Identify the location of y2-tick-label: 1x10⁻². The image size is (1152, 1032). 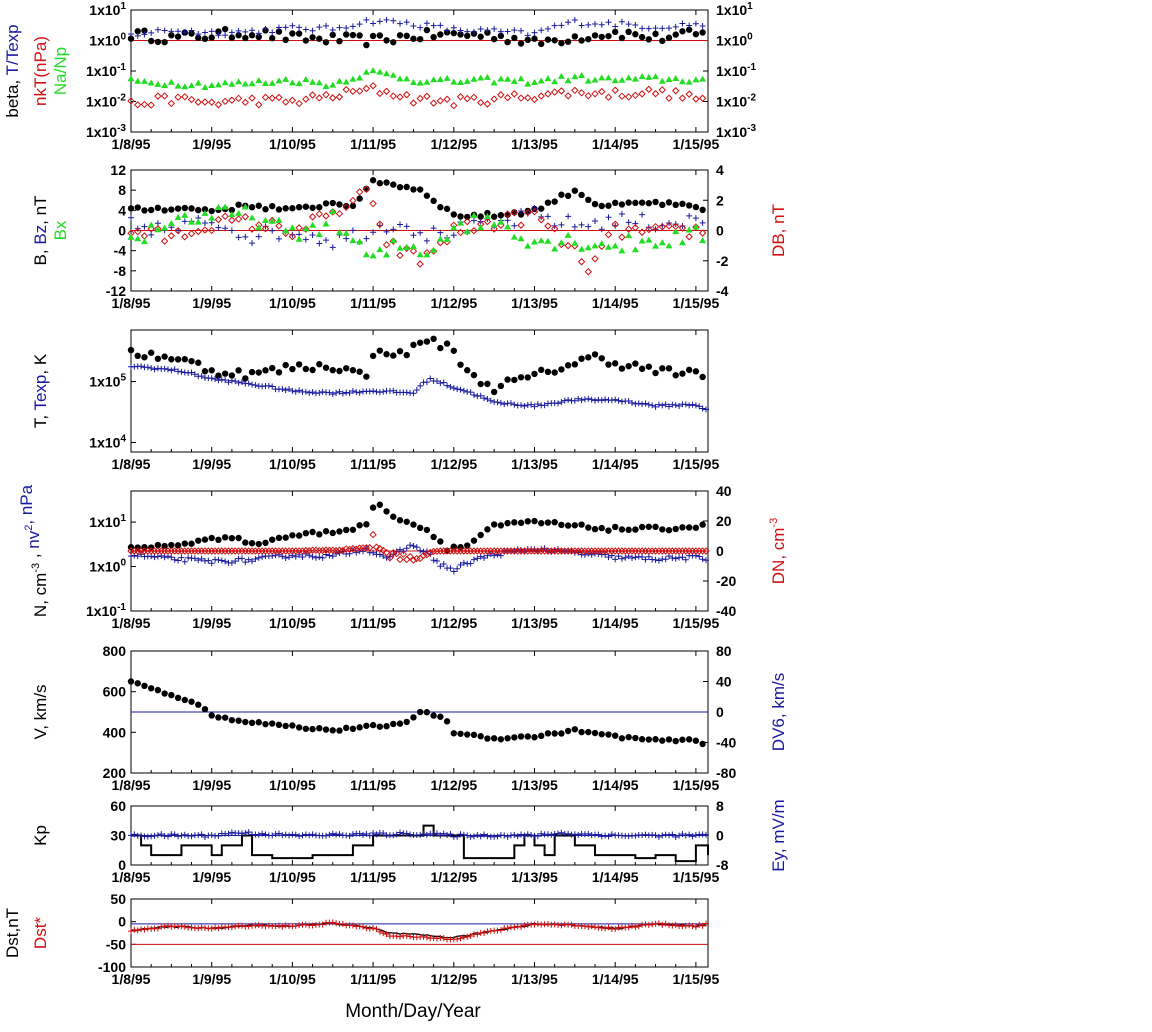
(736, 101).